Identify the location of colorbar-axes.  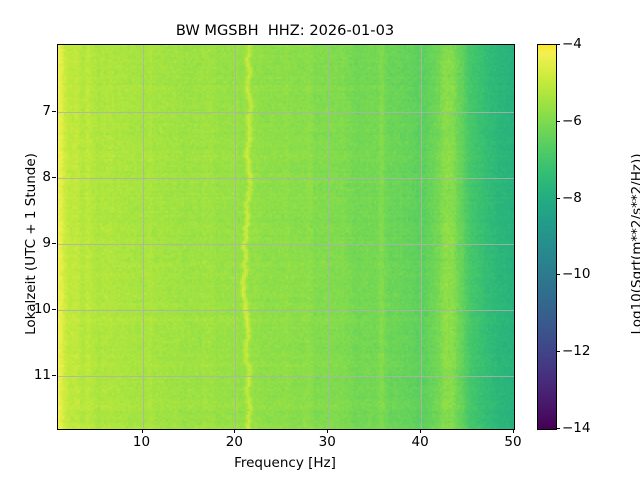
(547, 237).